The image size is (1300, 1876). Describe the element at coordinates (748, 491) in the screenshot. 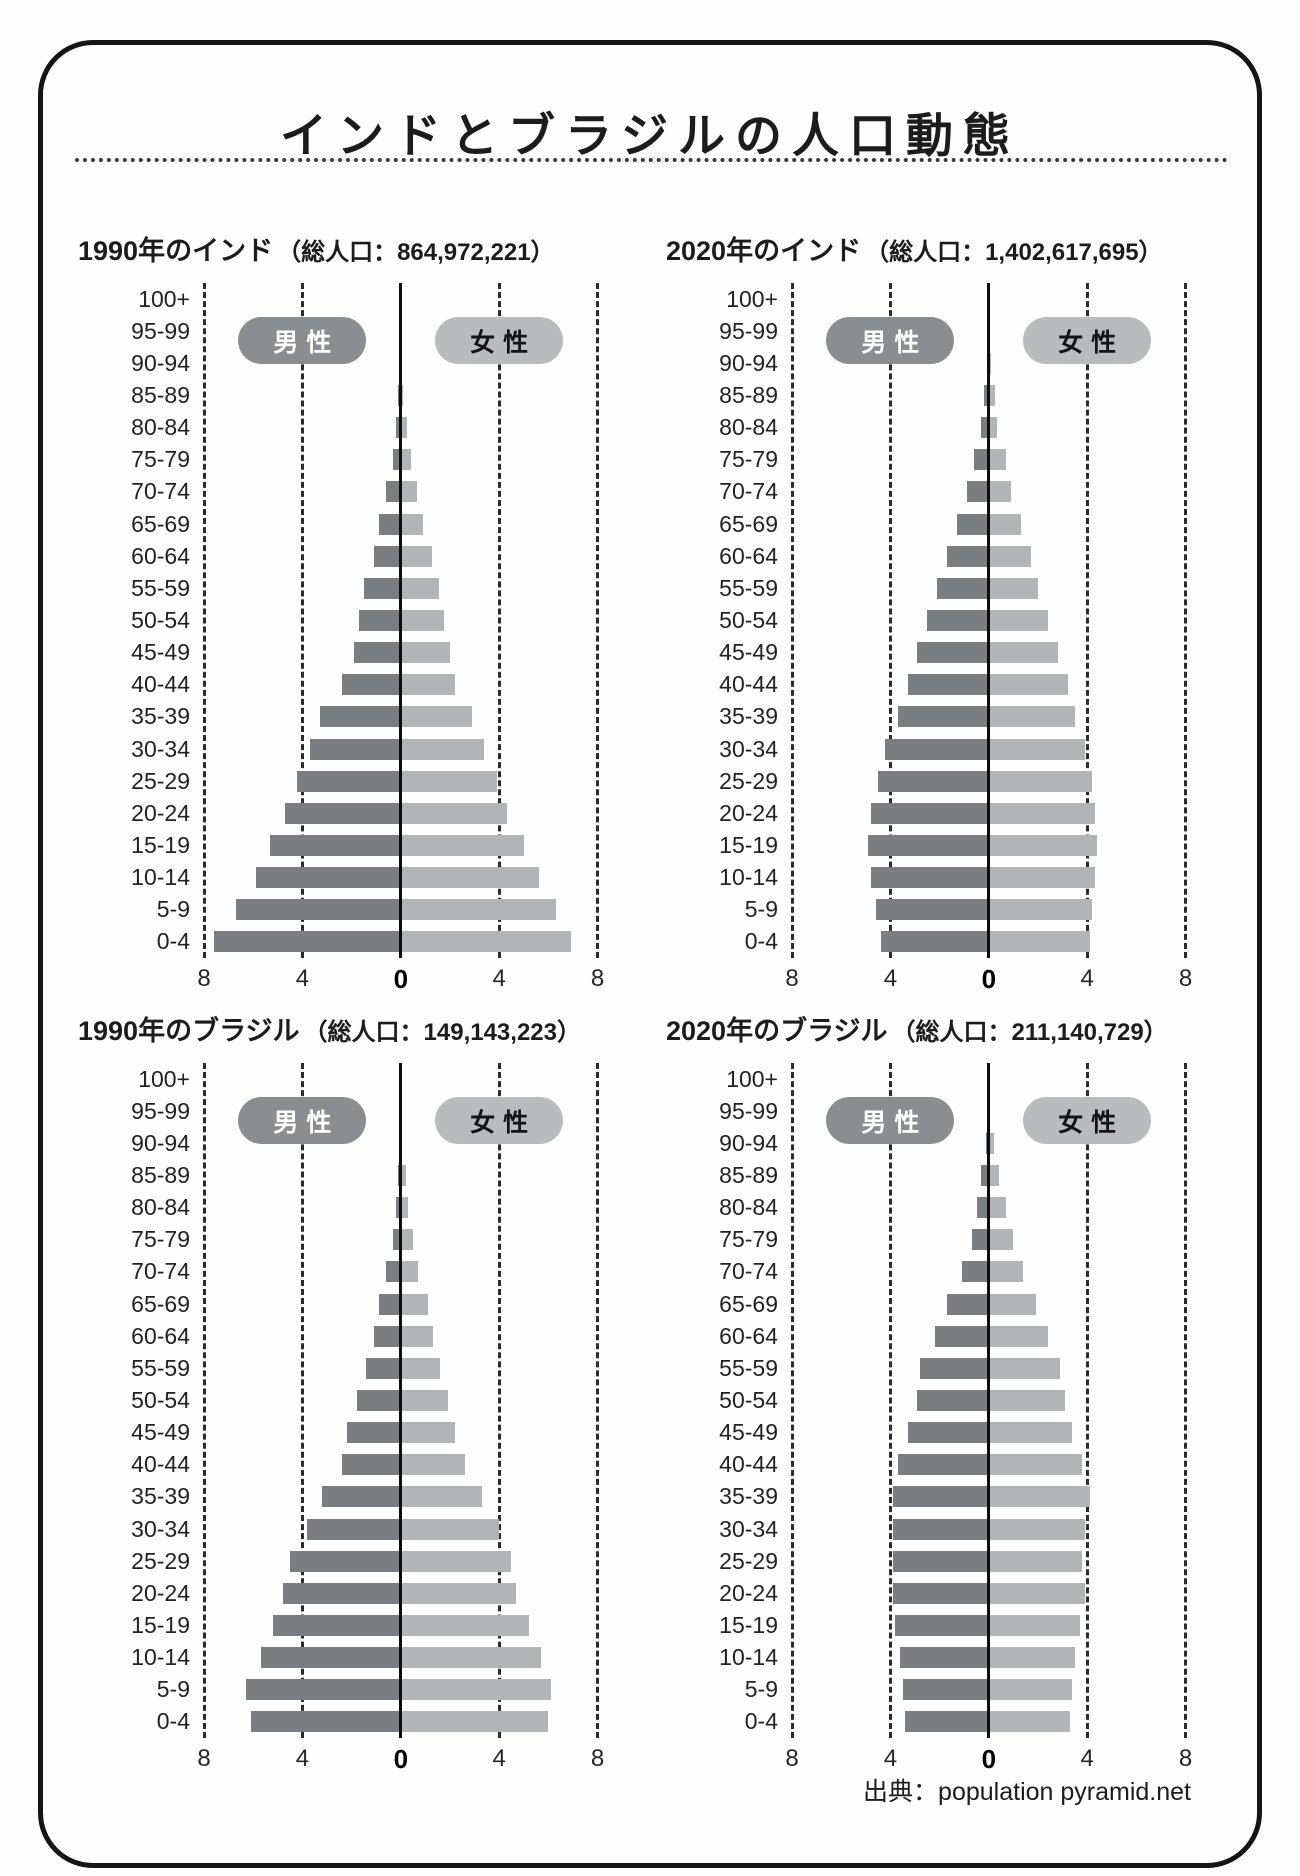

I see `age-label-70-74: 70-74` at that location.